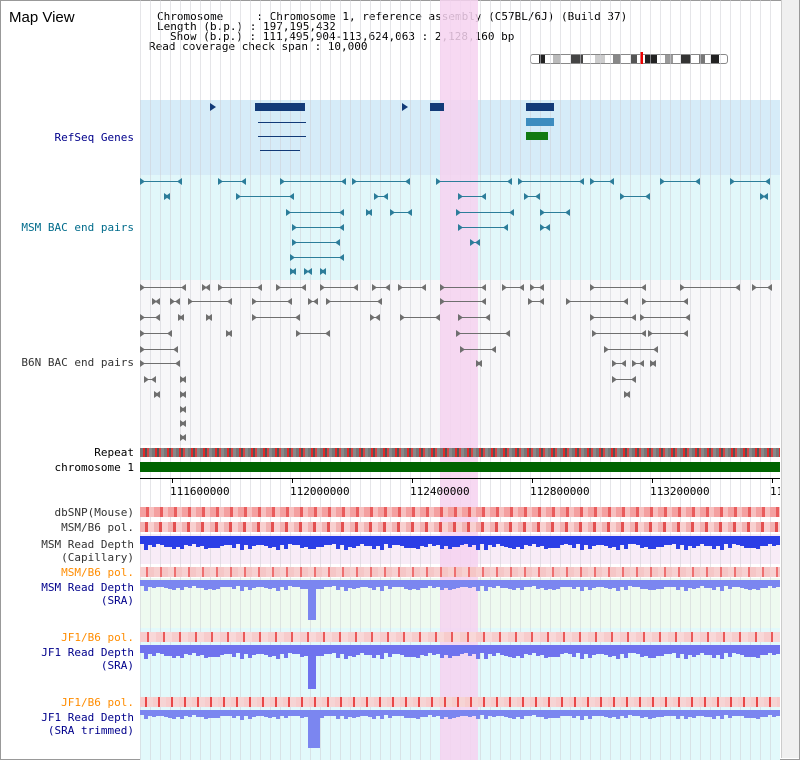 This screenshot has width=800, height=760. What do you see at coordinates (460, 527) in the screenshot?
I see `msm-b6-pol-track` at bounding box center [460, 527].